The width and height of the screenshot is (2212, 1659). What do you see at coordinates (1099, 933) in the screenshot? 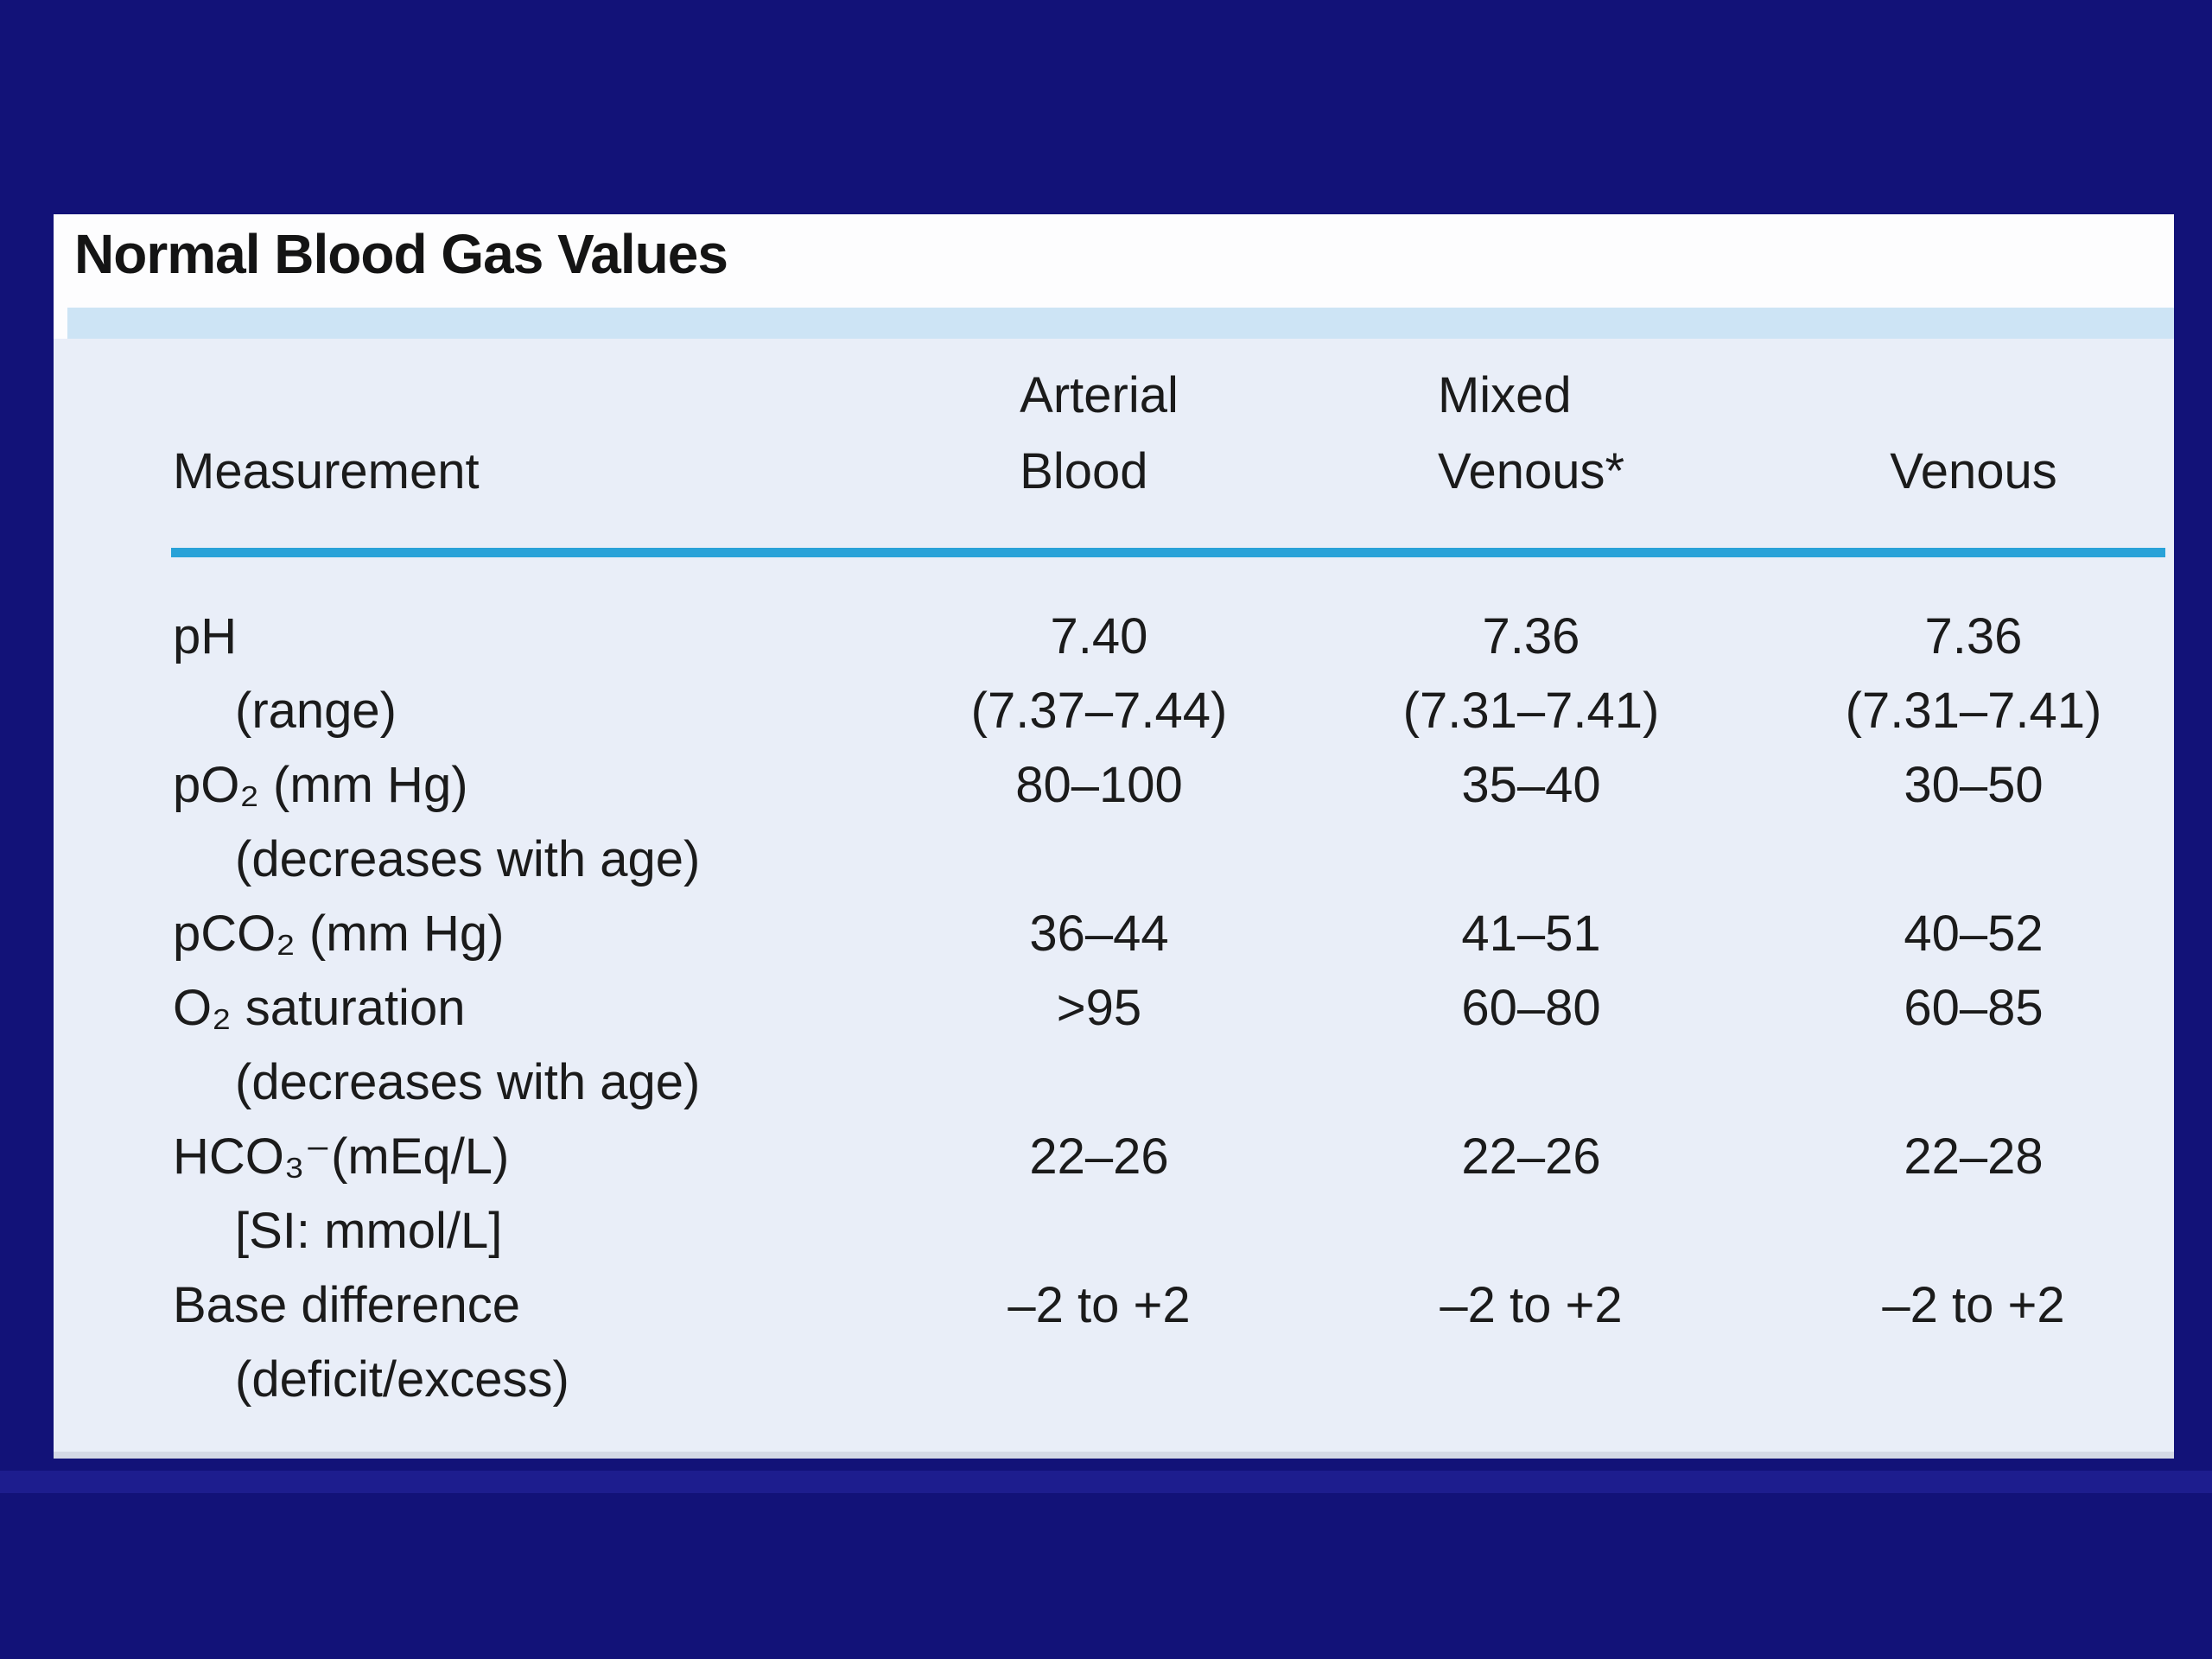
I see `cell-arterial: 36–44` at bounding box center [1099, 933].